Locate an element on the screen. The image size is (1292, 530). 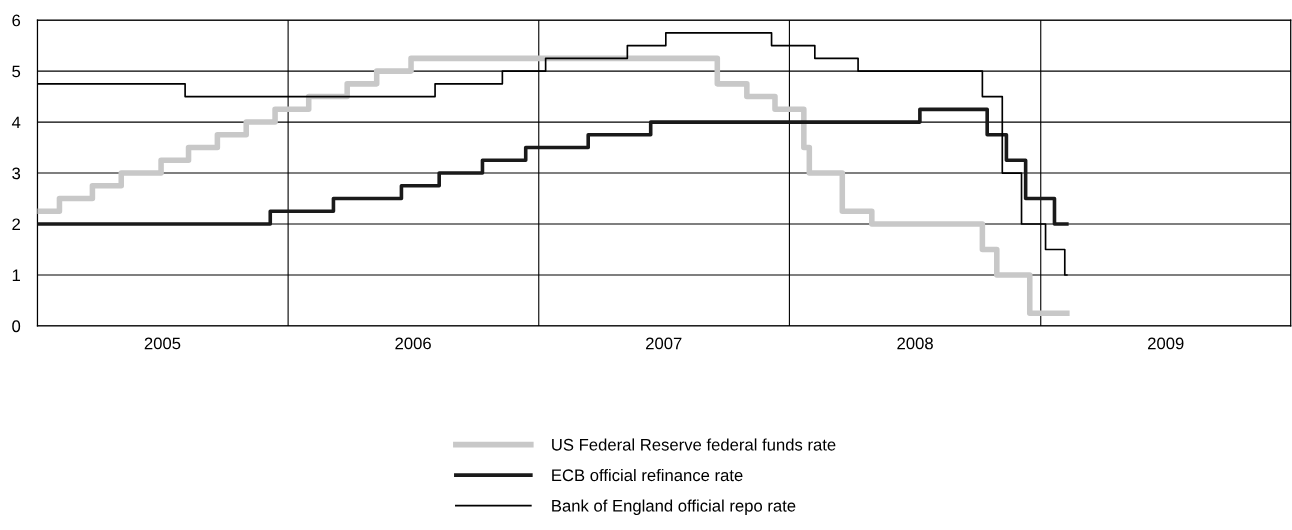
y-tick-label: 3 is located at coordinates (16, 173).